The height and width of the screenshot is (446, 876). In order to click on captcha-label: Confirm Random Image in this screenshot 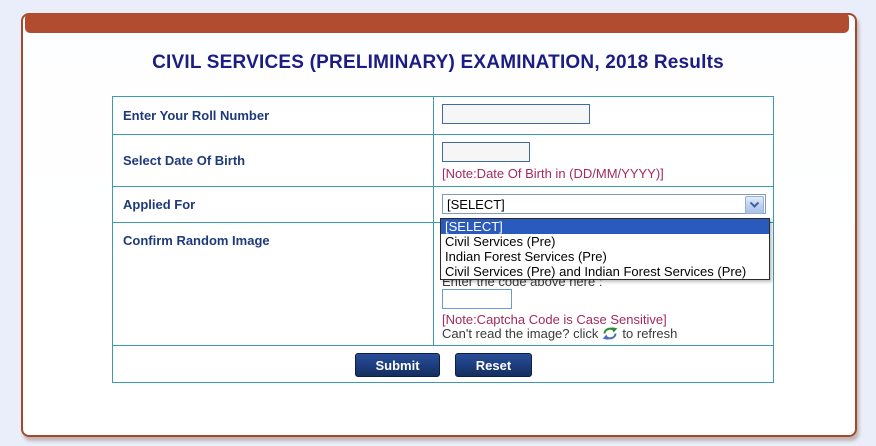, I will do `click(273, 284)`.